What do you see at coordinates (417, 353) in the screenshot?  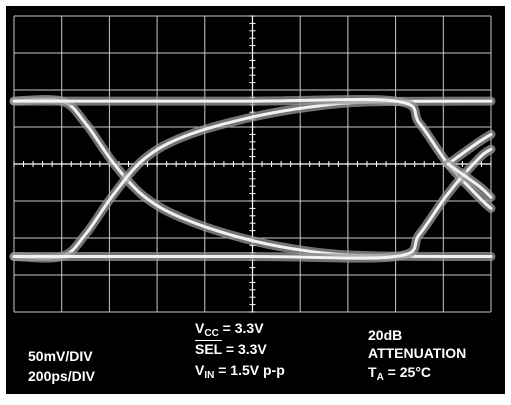 I see `attenuation-label: ATTENUATION` at bounding box center [417, 353].